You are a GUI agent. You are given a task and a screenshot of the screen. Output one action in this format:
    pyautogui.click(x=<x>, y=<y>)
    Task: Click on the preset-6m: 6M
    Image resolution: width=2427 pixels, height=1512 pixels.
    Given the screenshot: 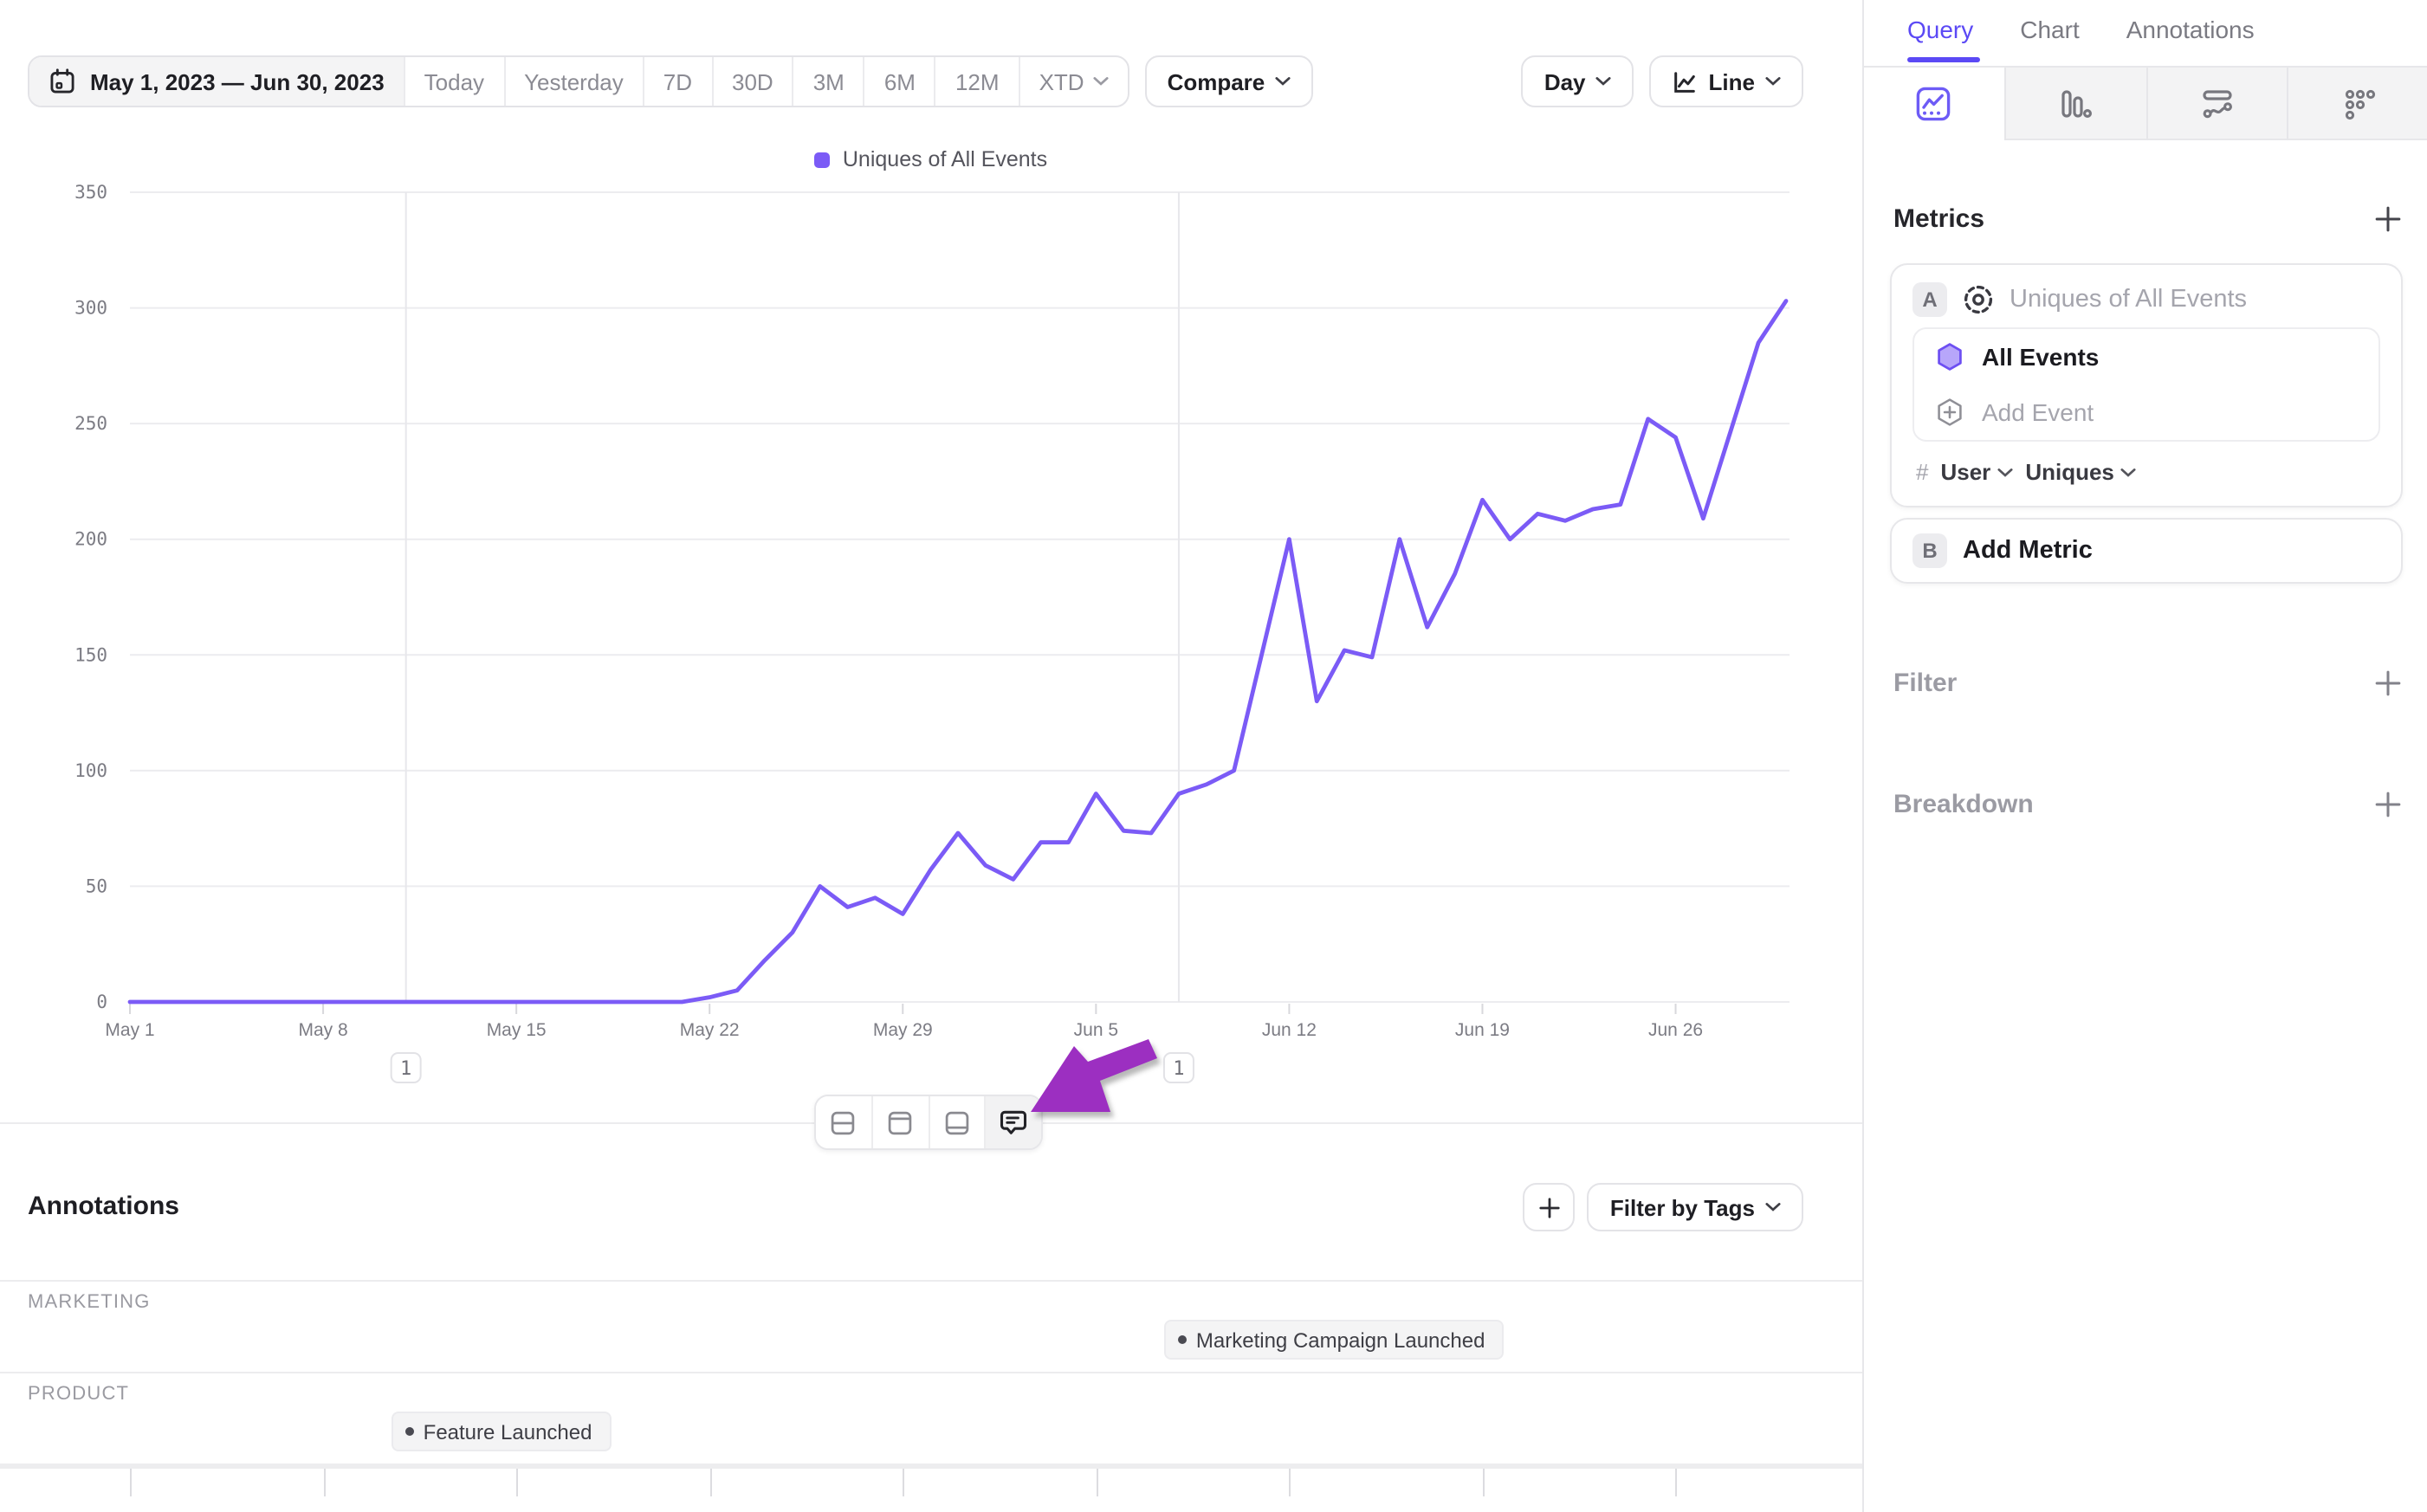 What is the action you would take?
    pyautogui.click(x=899, y=81)
    